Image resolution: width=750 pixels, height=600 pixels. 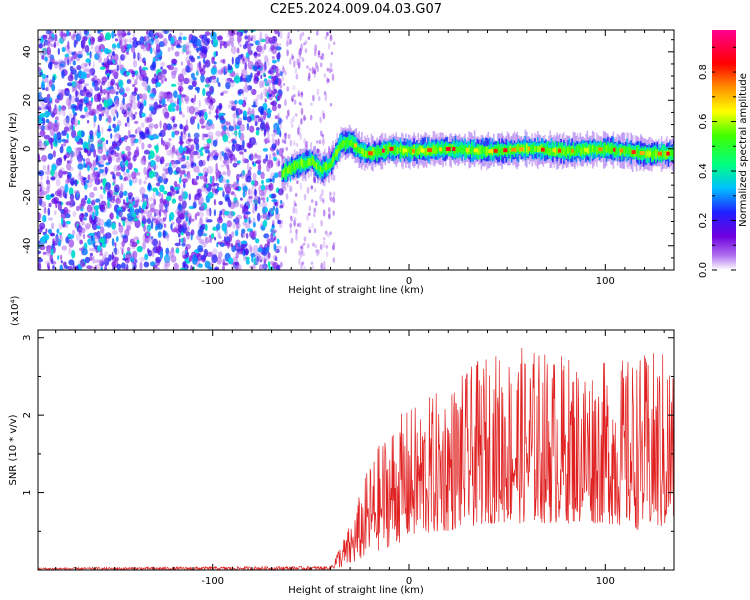 I want to click on colorbar-tick-label: 0.2, so click(x=703, y=221).